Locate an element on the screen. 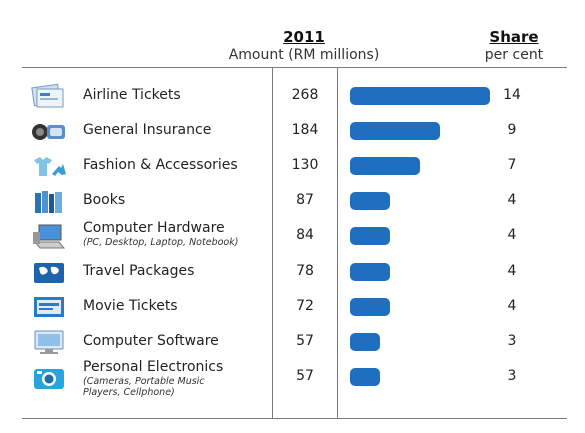 This screenshot has height=433, width=585. amount-value: 268 is located at coordinates (305, 95).